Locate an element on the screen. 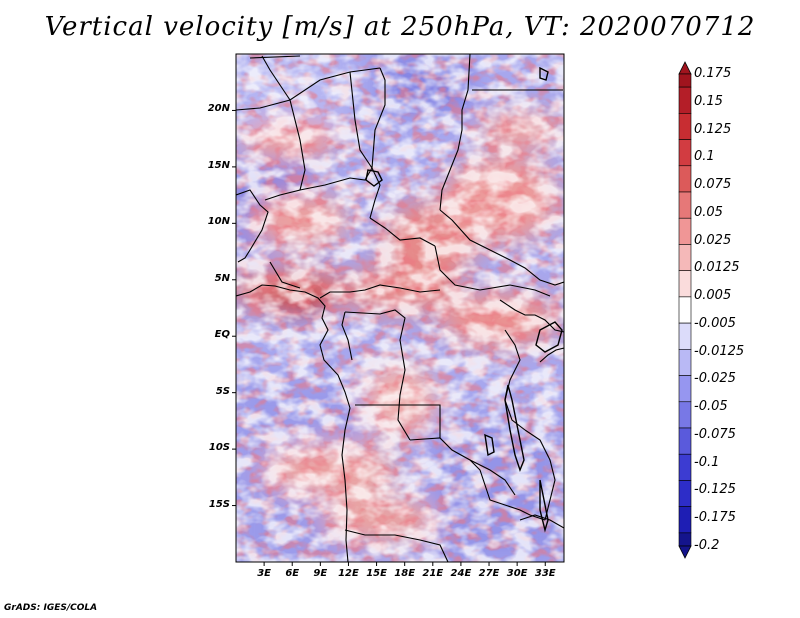  colorbar-label: -0.1 is located at coordinates (707, 462).